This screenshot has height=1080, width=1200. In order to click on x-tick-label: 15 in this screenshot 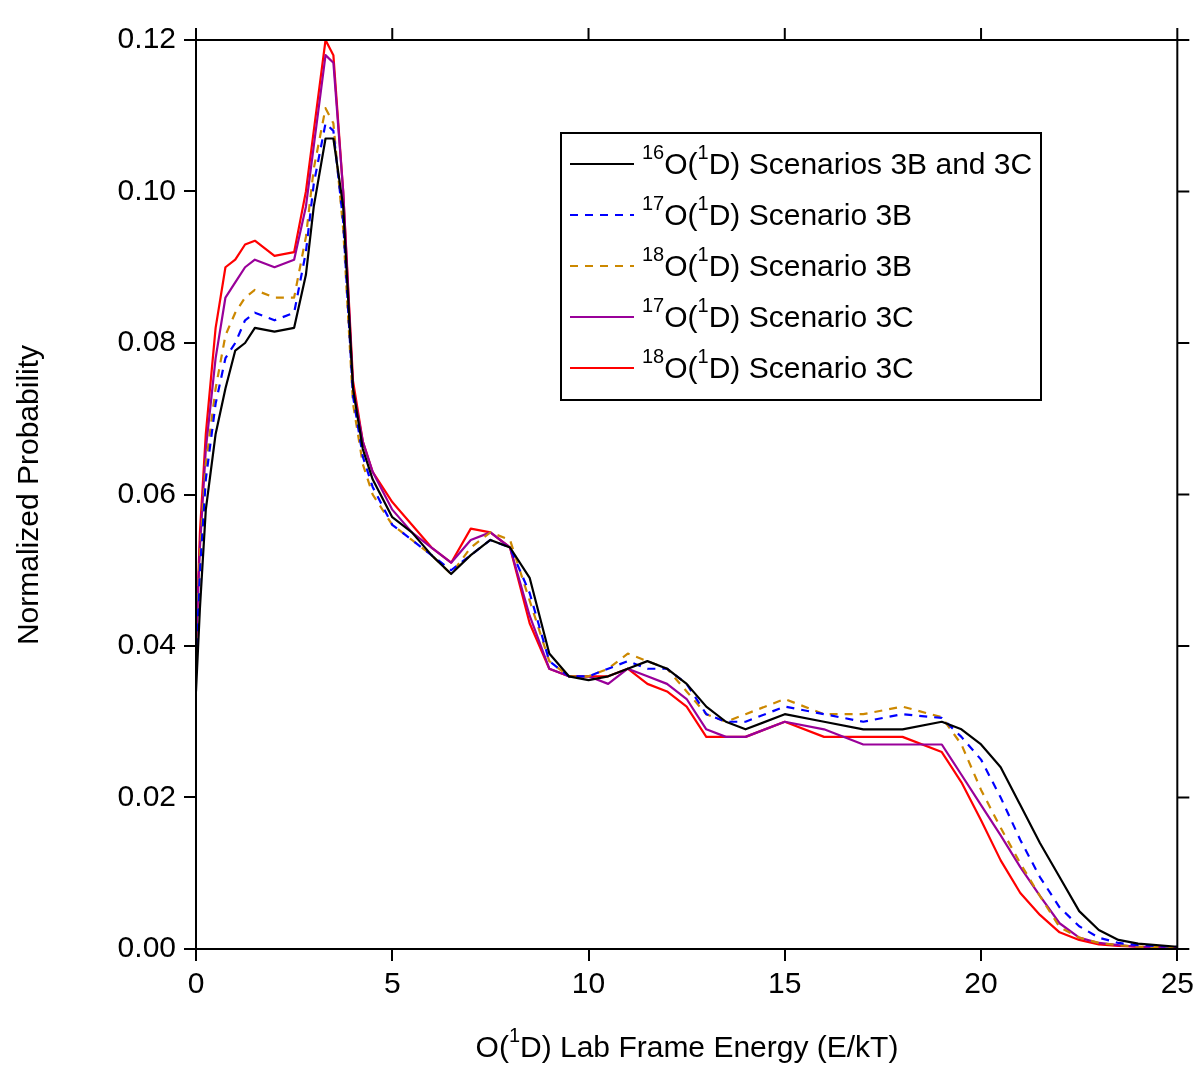, I will do `click(785, 983)`.